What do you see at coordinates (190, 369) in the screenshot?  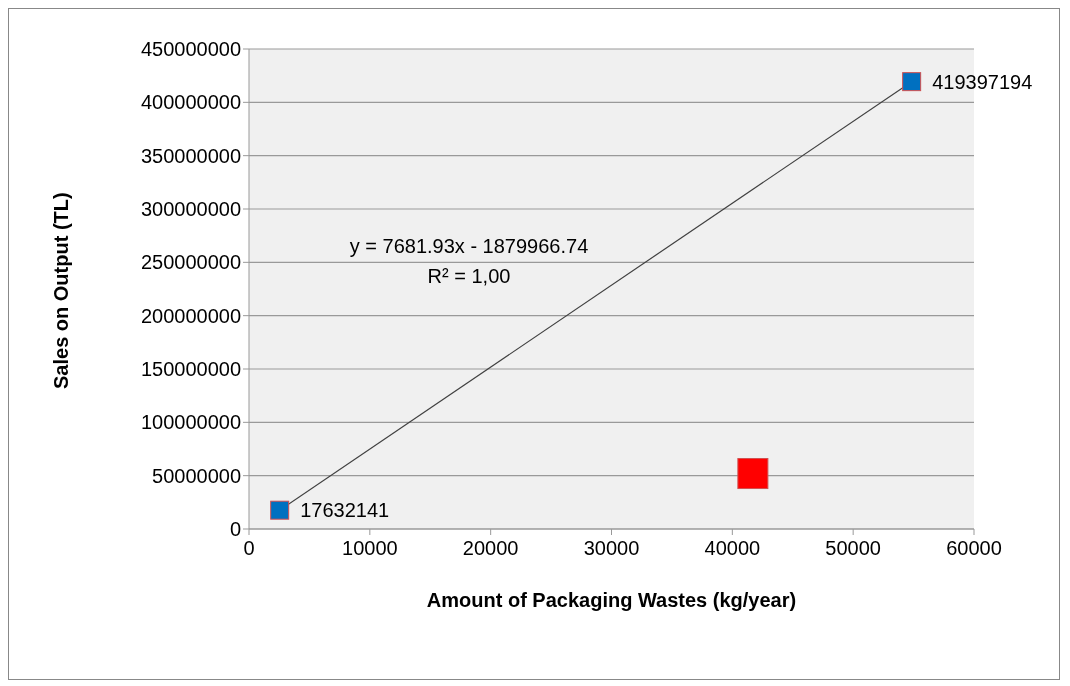 I see `y-tick-label: 150000000` at bounding box center [190, 369].